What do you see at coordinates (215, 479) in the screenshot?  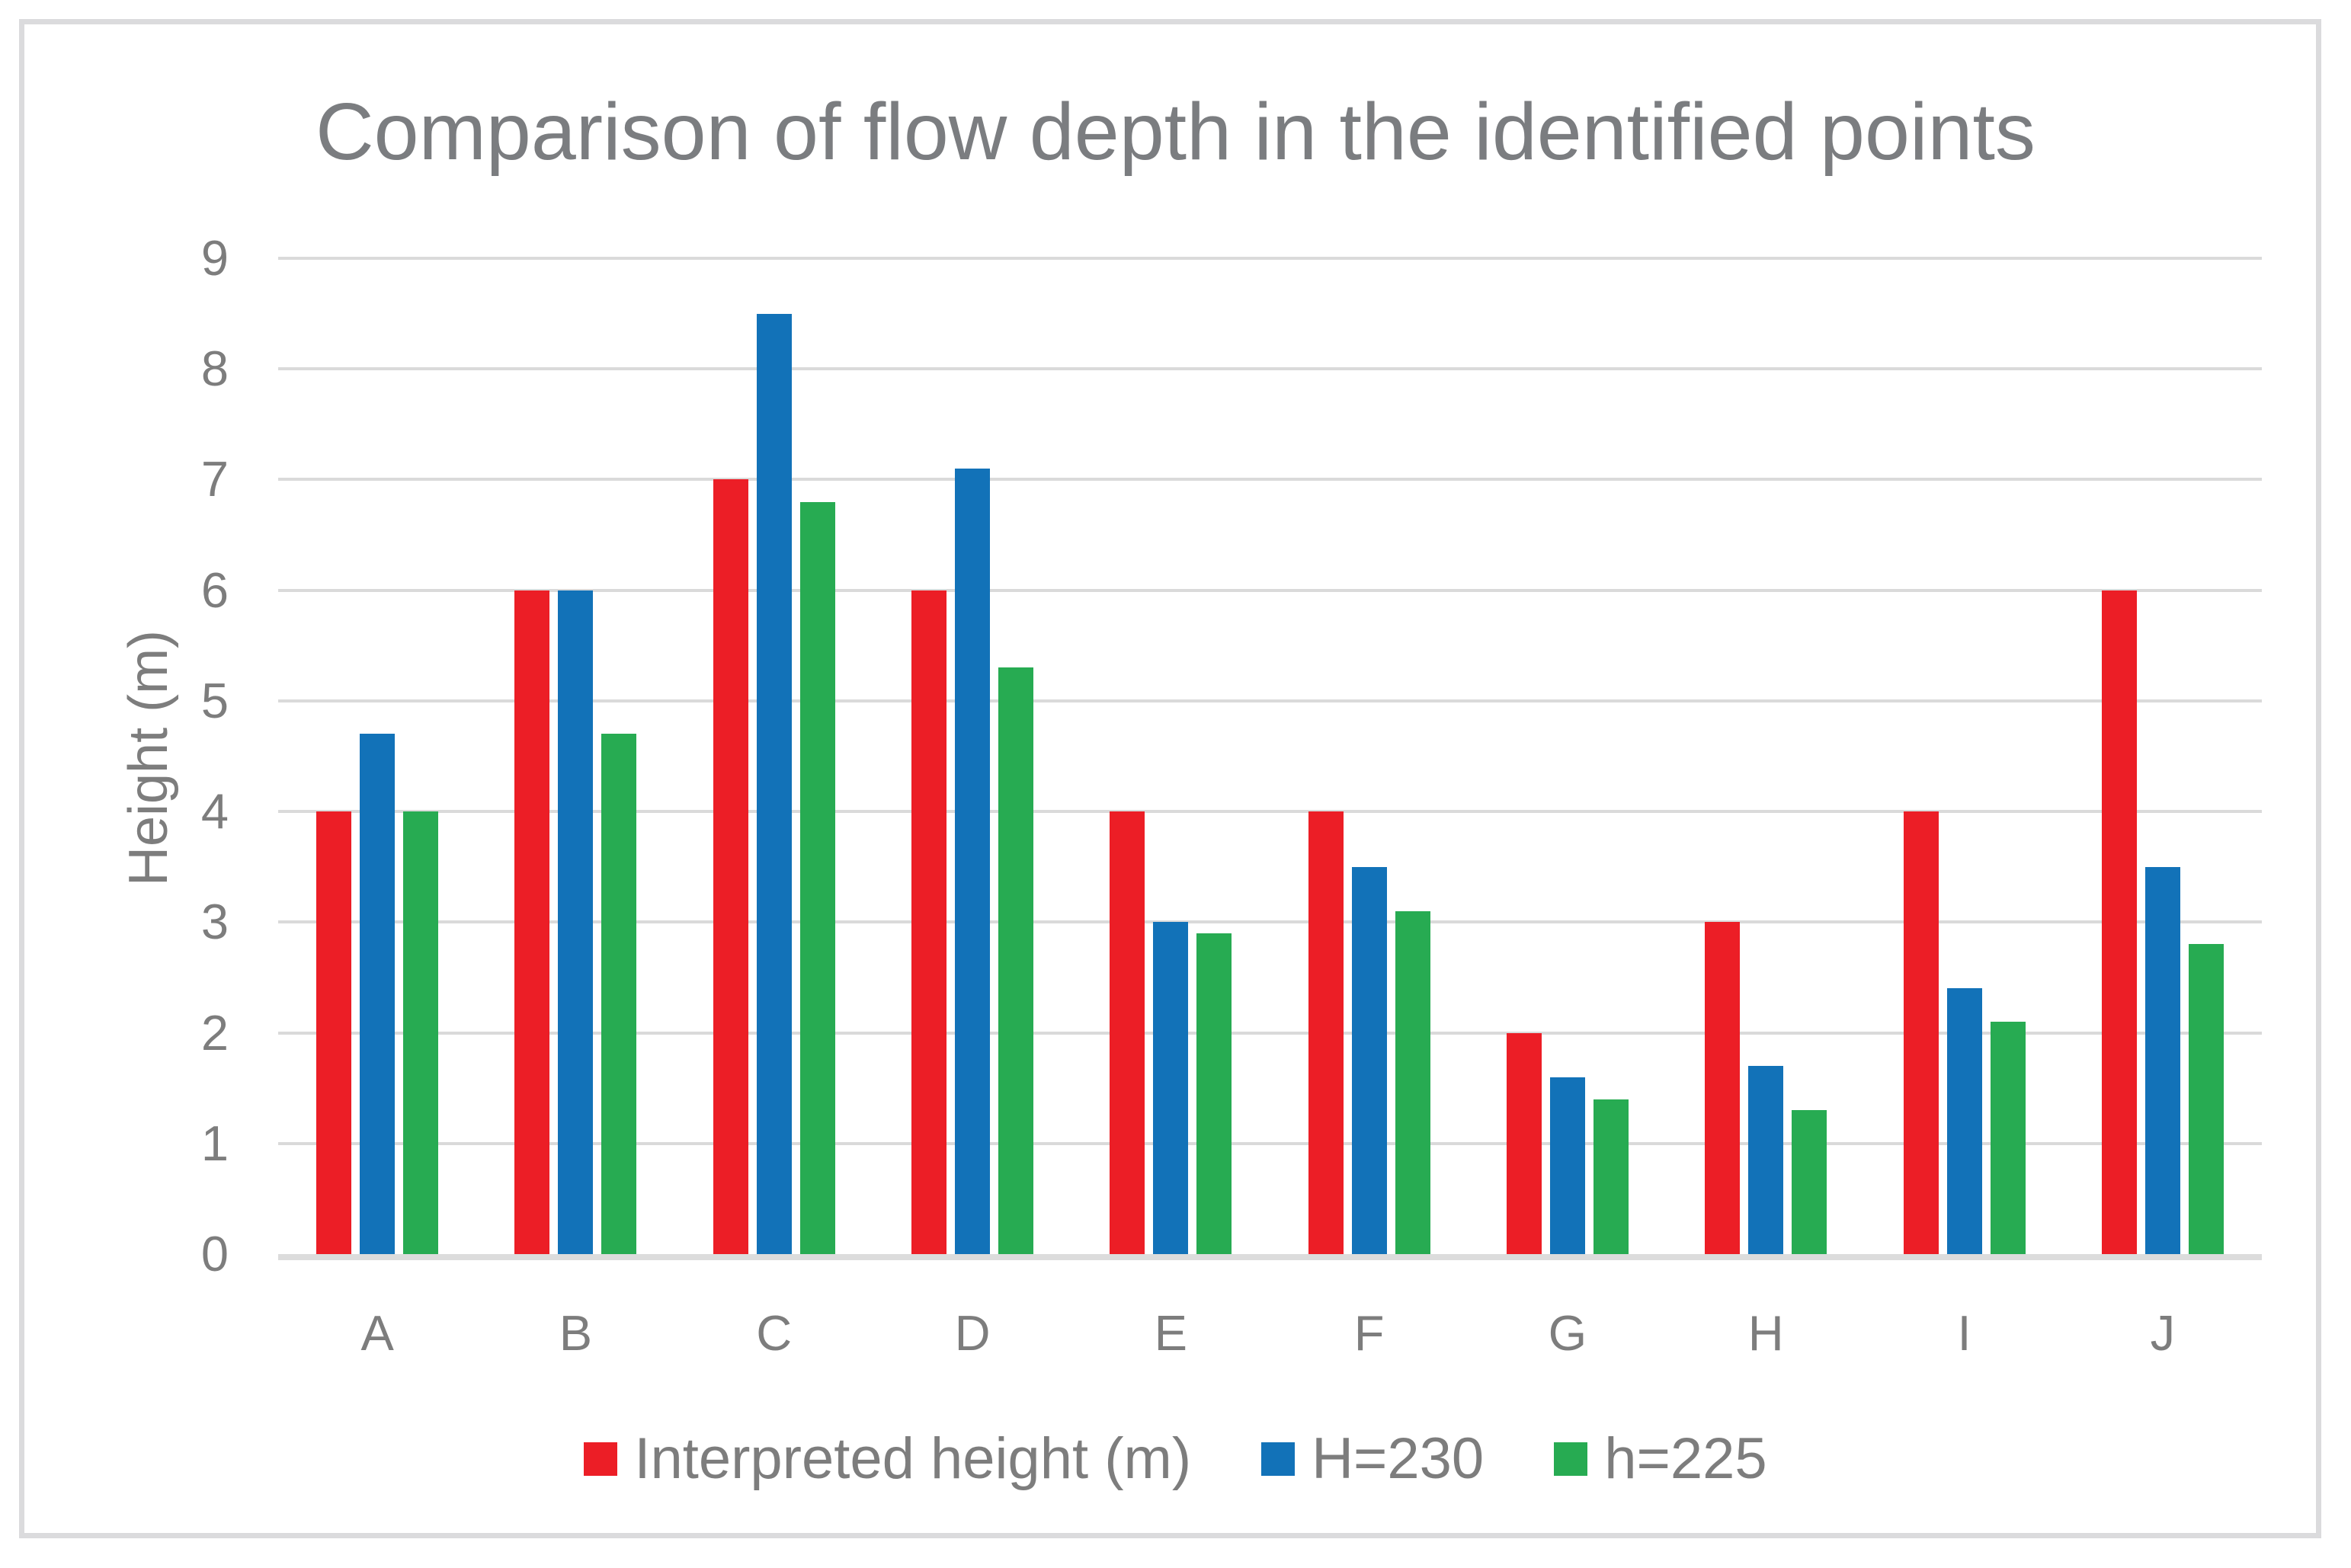 I see `y-tick-label-7: 7` at bounding box center [215, 479].